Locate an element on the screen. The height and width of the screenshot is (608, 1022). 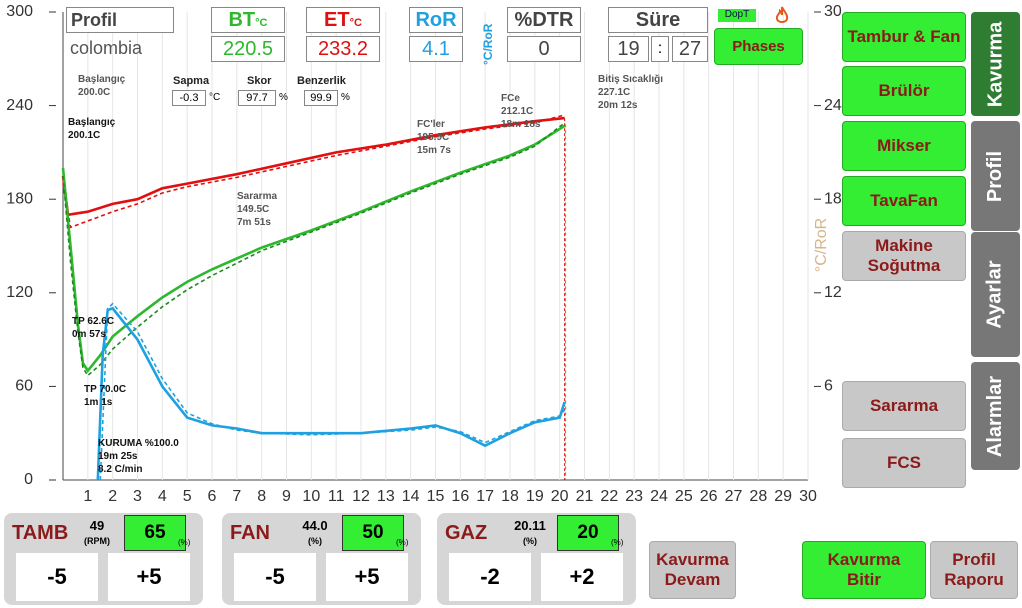
annotation: 0m 57s is located at coordinates (89, 334).